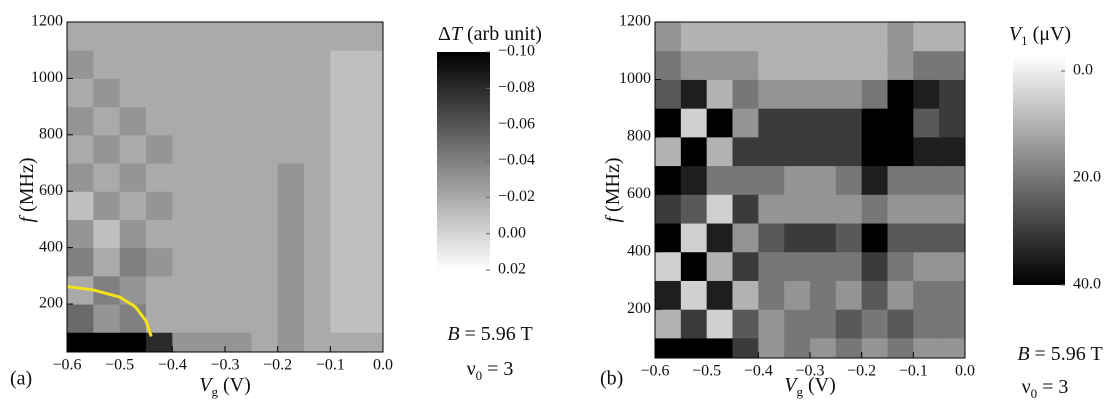 Image resolution: width=1117 pixels, height=403 pixels. Describe the element at coordinates (330, 365) in the screenshot. I see `x-tick-label: −0.1` at that location.